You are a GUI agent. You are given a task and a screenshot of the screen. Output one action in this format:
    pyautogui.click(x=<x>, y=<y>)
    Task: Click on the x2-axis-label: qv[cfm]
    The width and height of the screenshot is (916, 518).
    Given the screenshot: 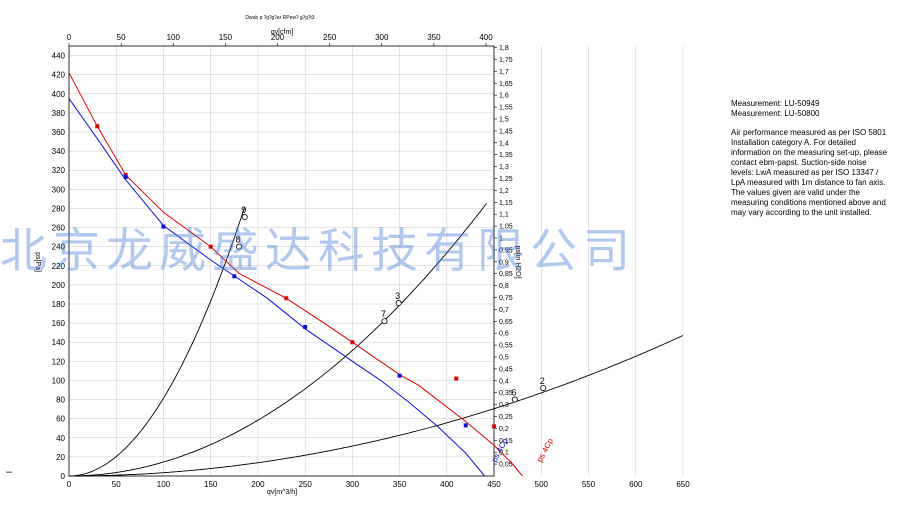 What is the action you would take?
    pyautogui.click(x=282, y=32)
    